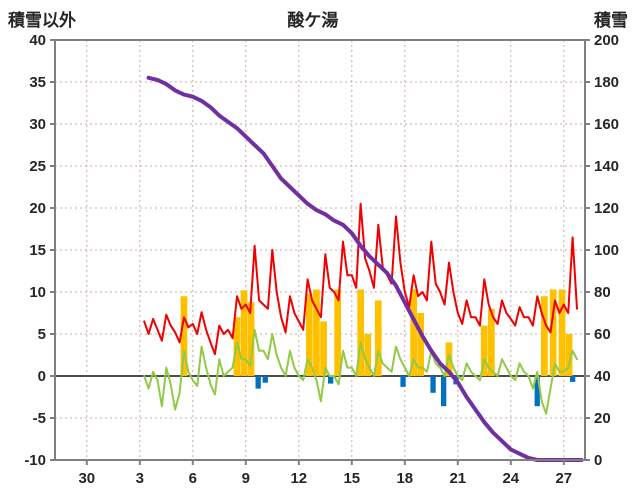  Describe the element at coordinates (606, 166) in the screenshot. I see `svg-text: 140` at that location.